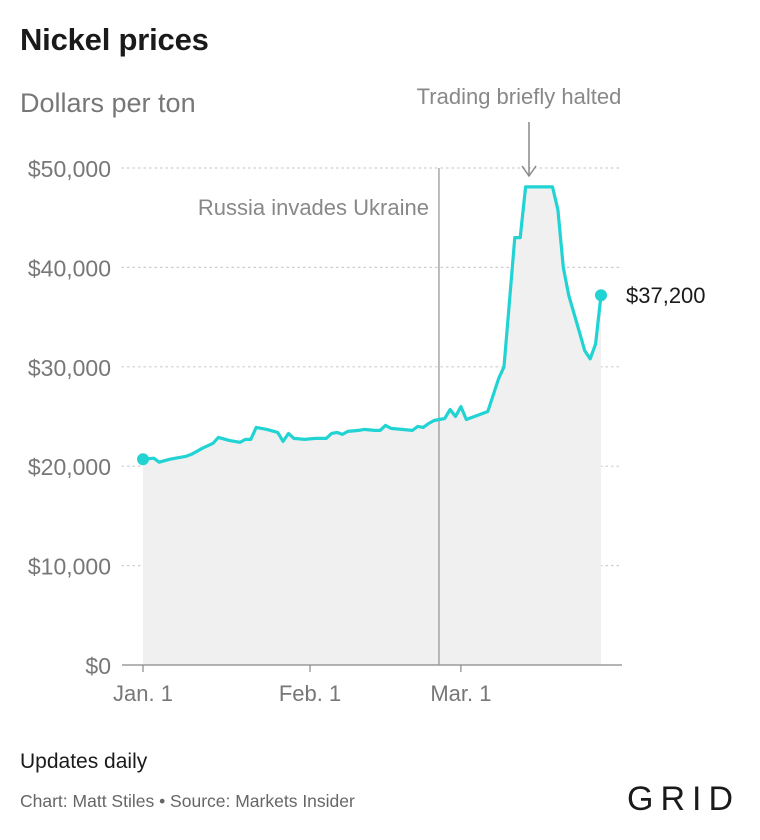  What do you see at coordinates (310, 693) in the screenshot?
I see `x-tick-label: Feb. 1` at bounding box center [310, 693].